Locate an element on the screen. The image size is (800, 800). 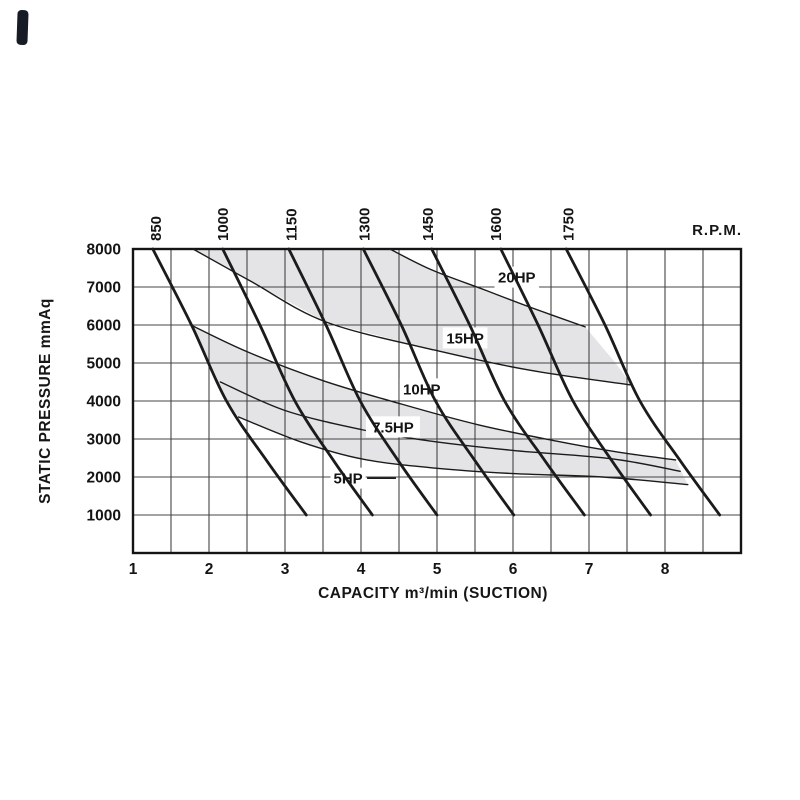
rpm-line-label: 1000 is located at coordinates (223, 224).